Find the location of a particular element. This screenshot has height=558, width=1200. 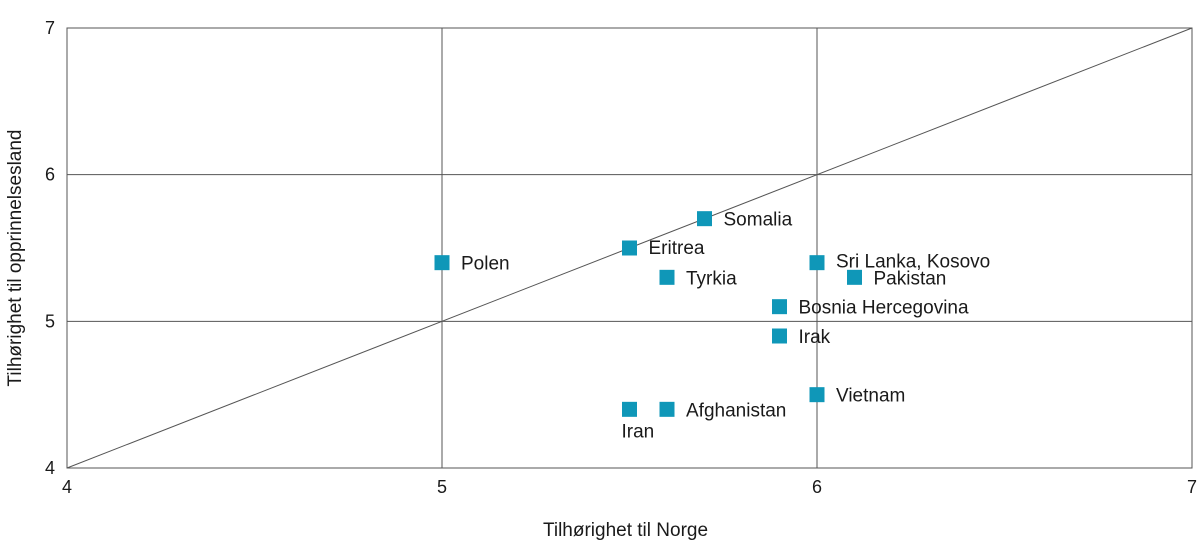

x-tick-label: 7 is located at coordinates (1192, 487).